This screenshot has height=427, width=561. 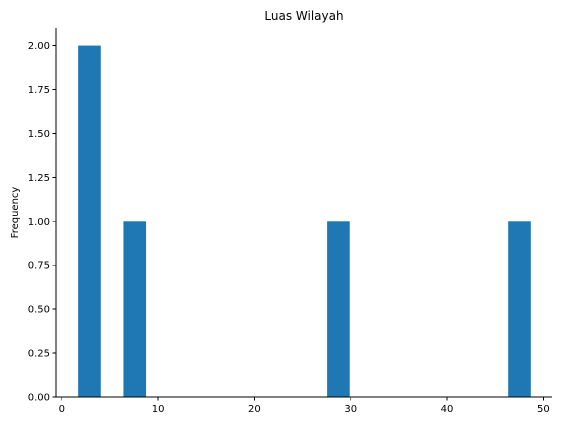 I want to click on x-tick-label: 10, so click(x=158, y=409).